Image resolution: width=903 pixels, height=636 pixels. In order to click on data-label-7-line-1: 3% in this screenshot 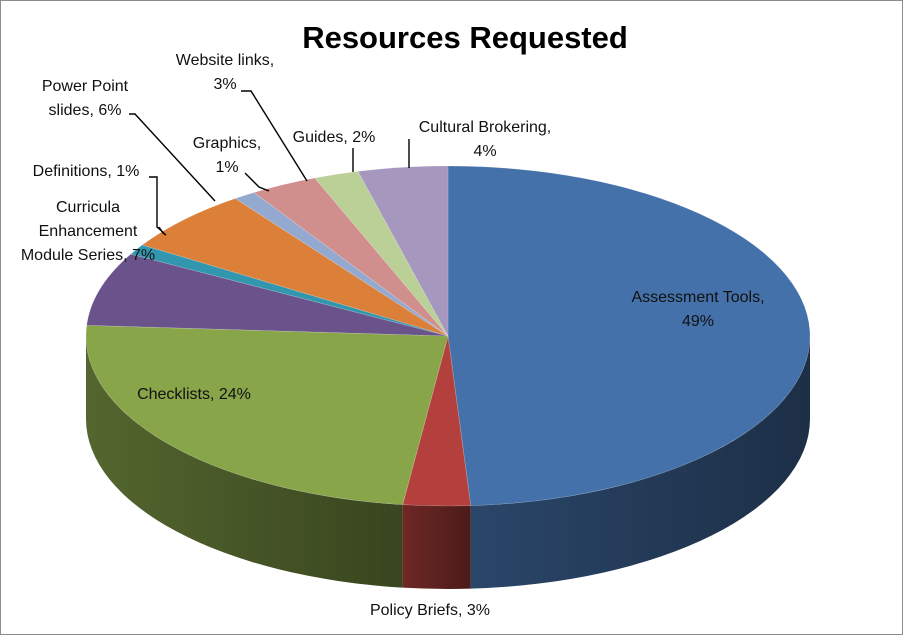, I will do `click(224, 84)`.